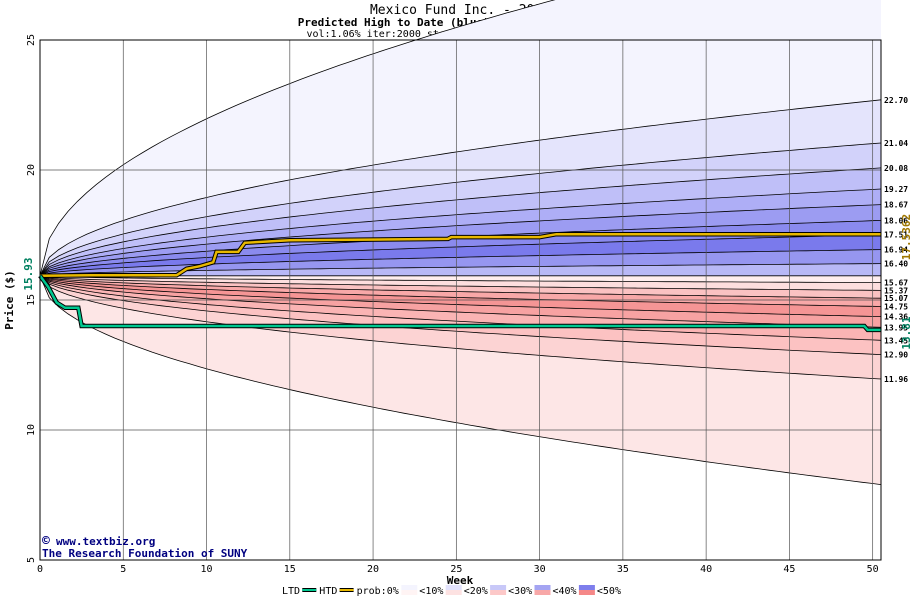 This screenshot has height=600, width=920. What do you see at coordinates (896, 290) in the screenshot?
I see `level-label: 15.37` at bounding box center [896, 290].